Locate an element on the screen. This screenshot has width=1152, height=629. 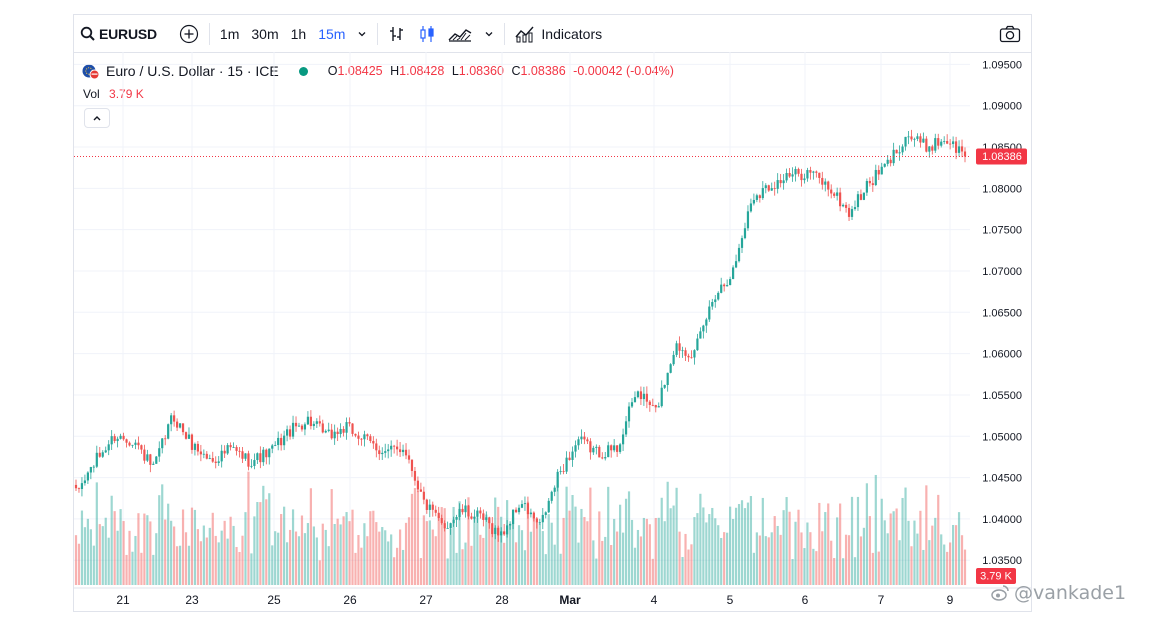
interval-1m: 1m is located at coordinates (229, 34).